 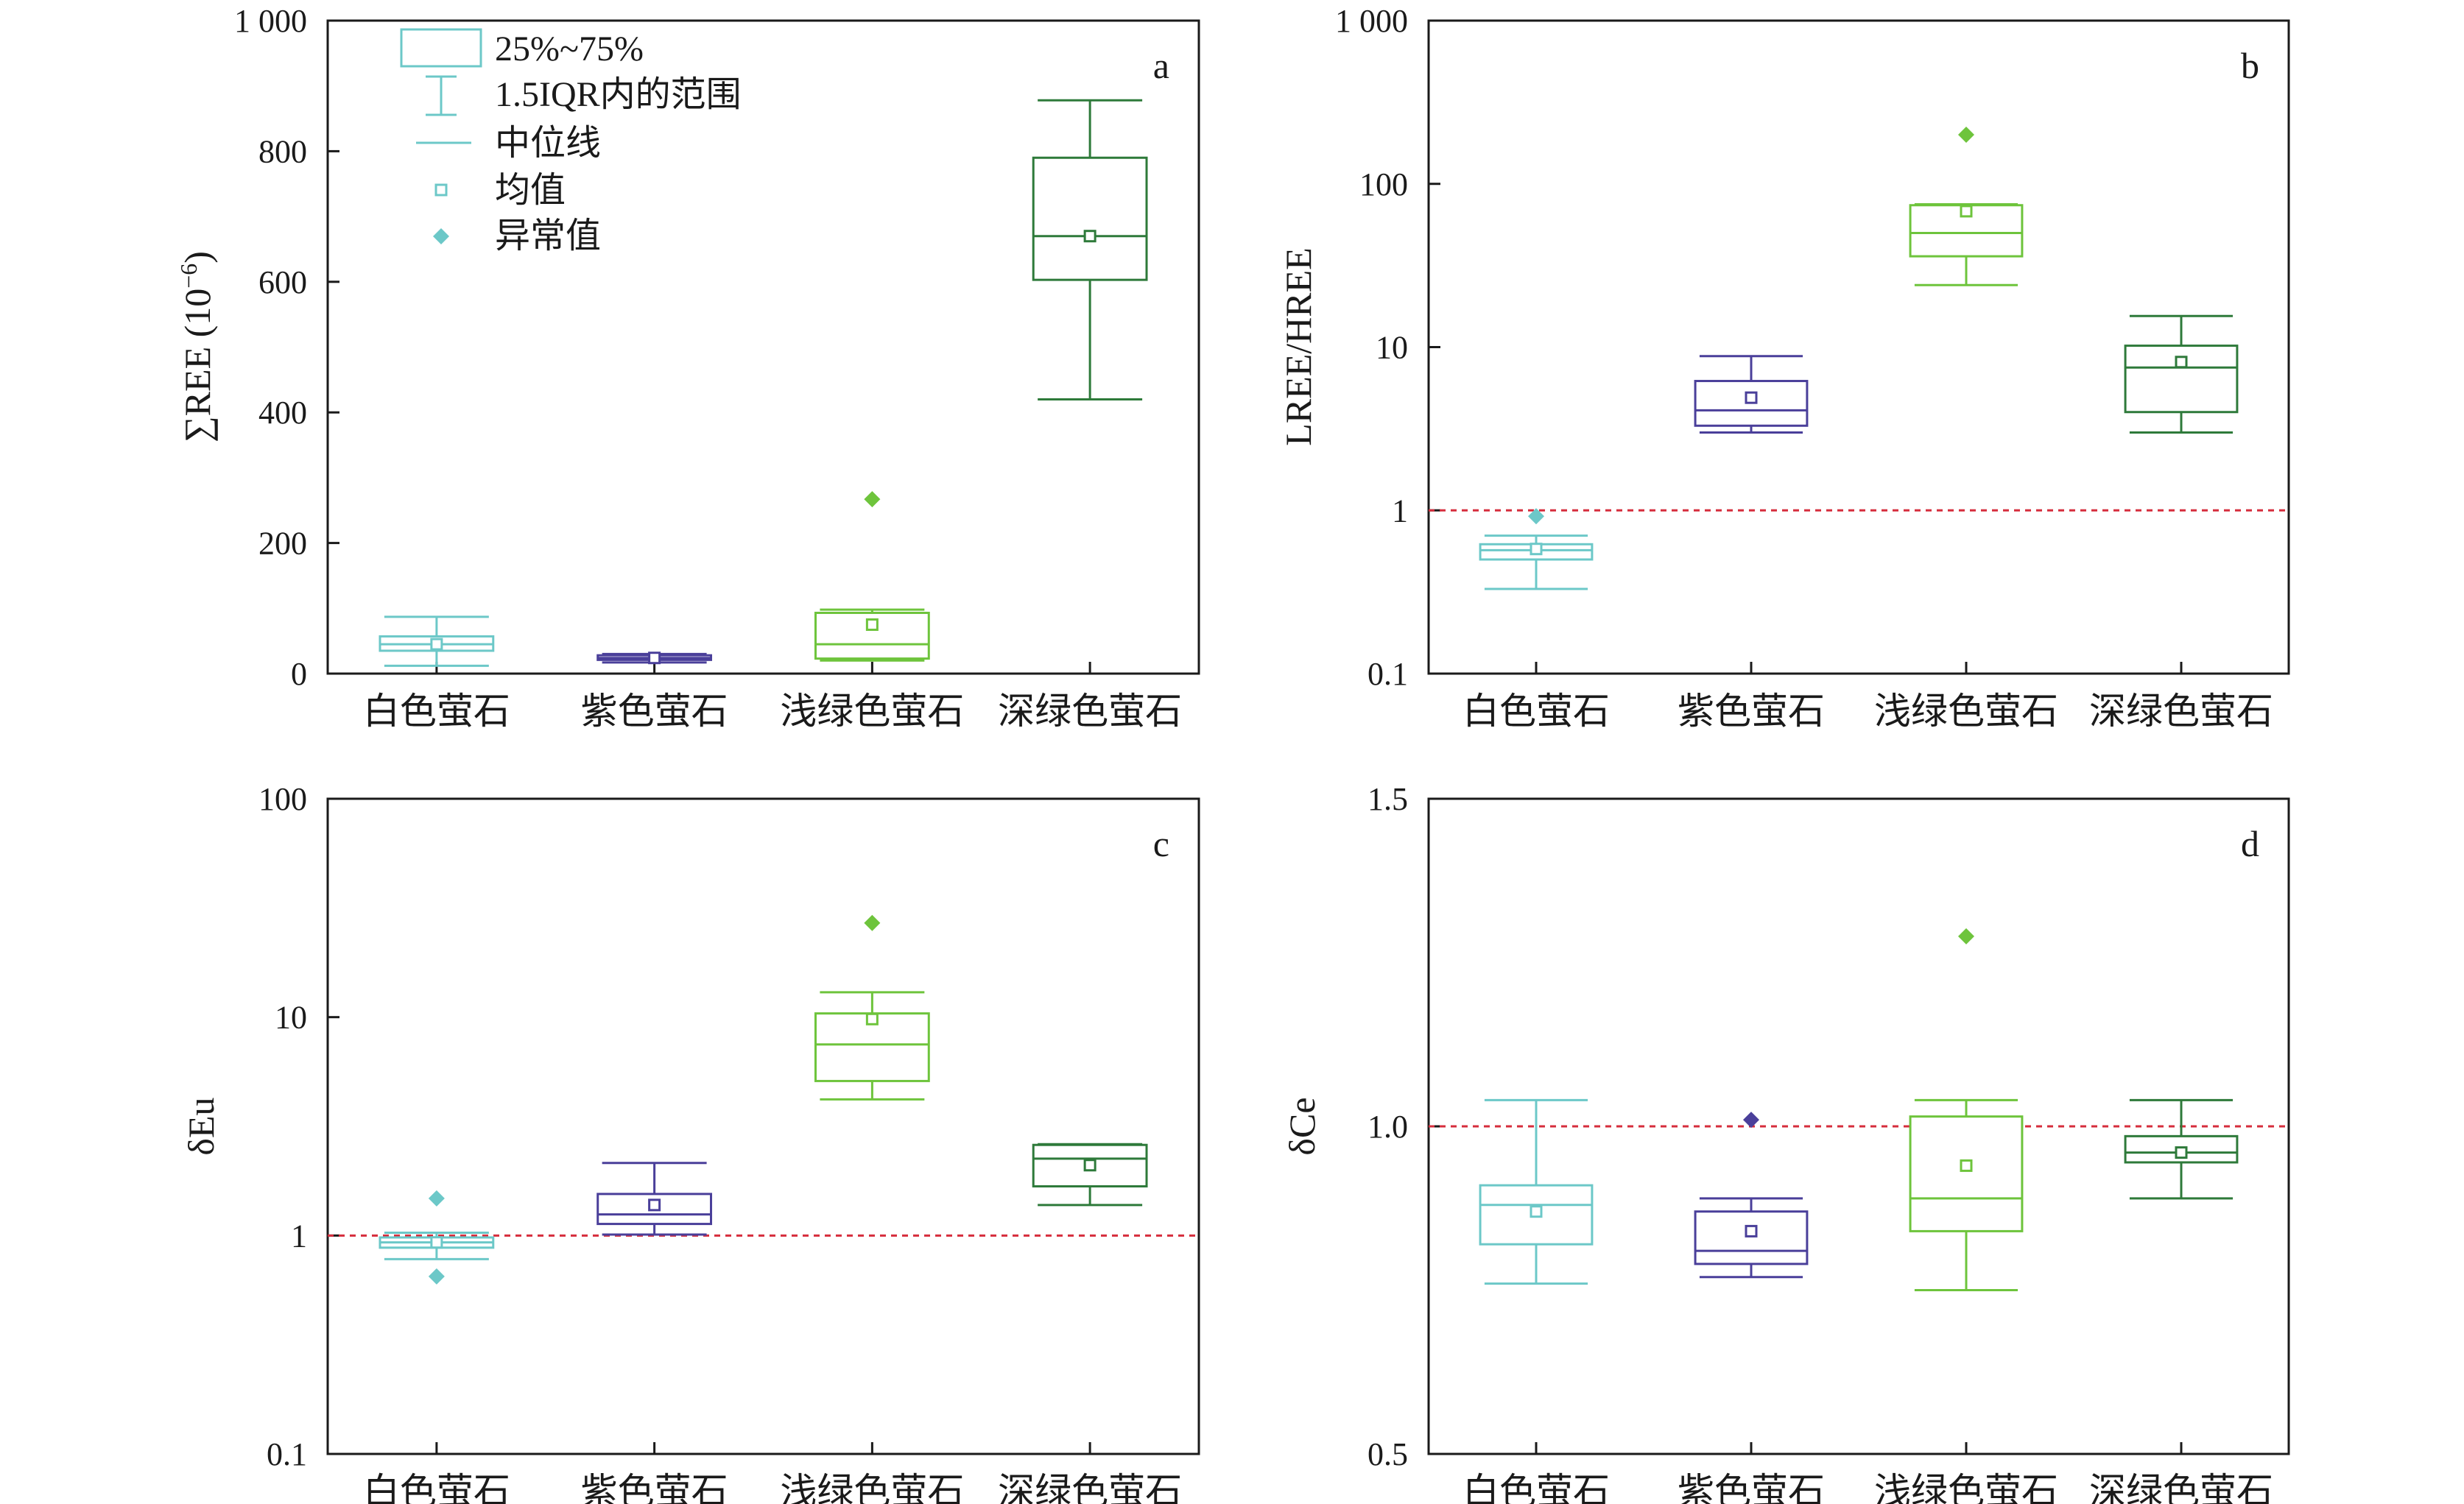 I want to click on y-axis-title-main: ∑REE (10, so click(x=197, y=365).